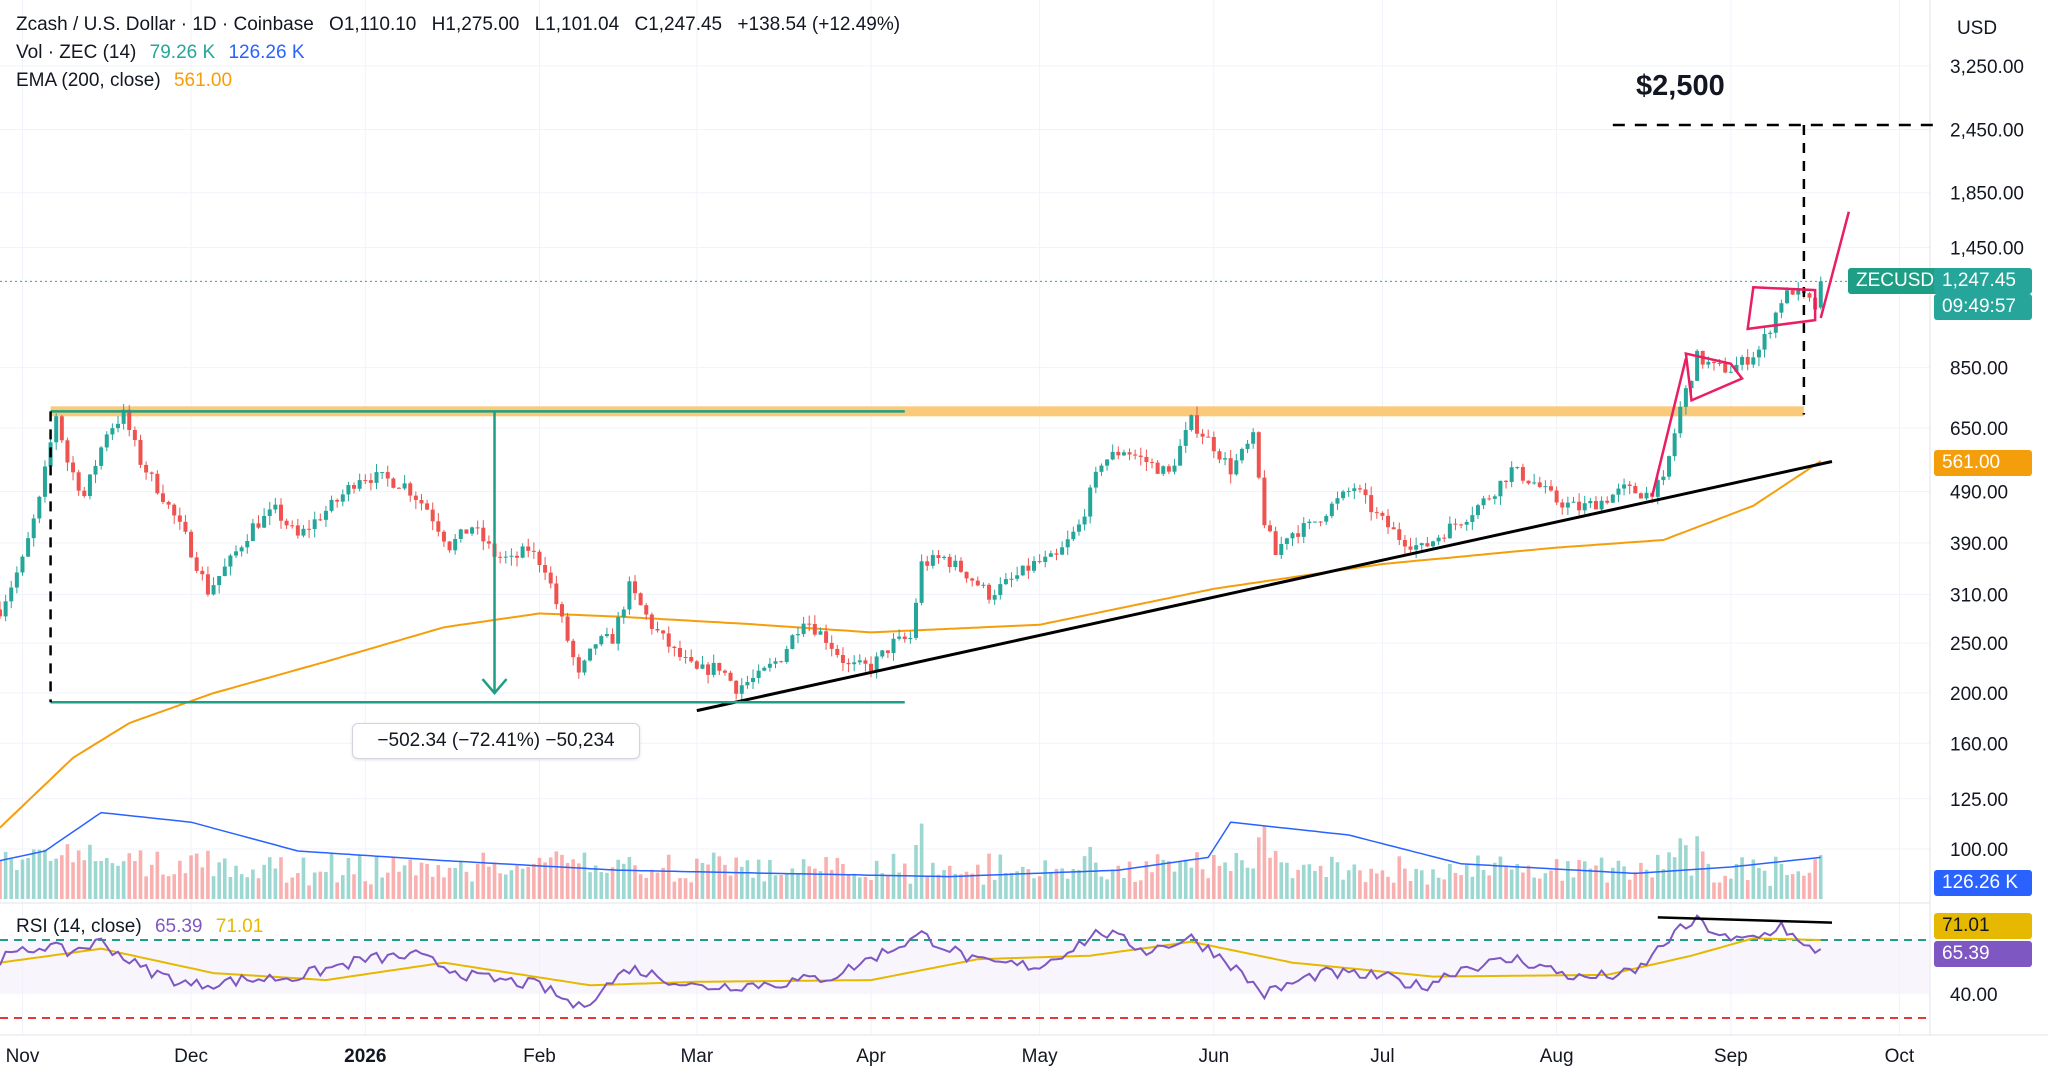  Describe the element at coordinates (539, 1056) in the screenshot. I see `time-axis-label: Feb` at that location.